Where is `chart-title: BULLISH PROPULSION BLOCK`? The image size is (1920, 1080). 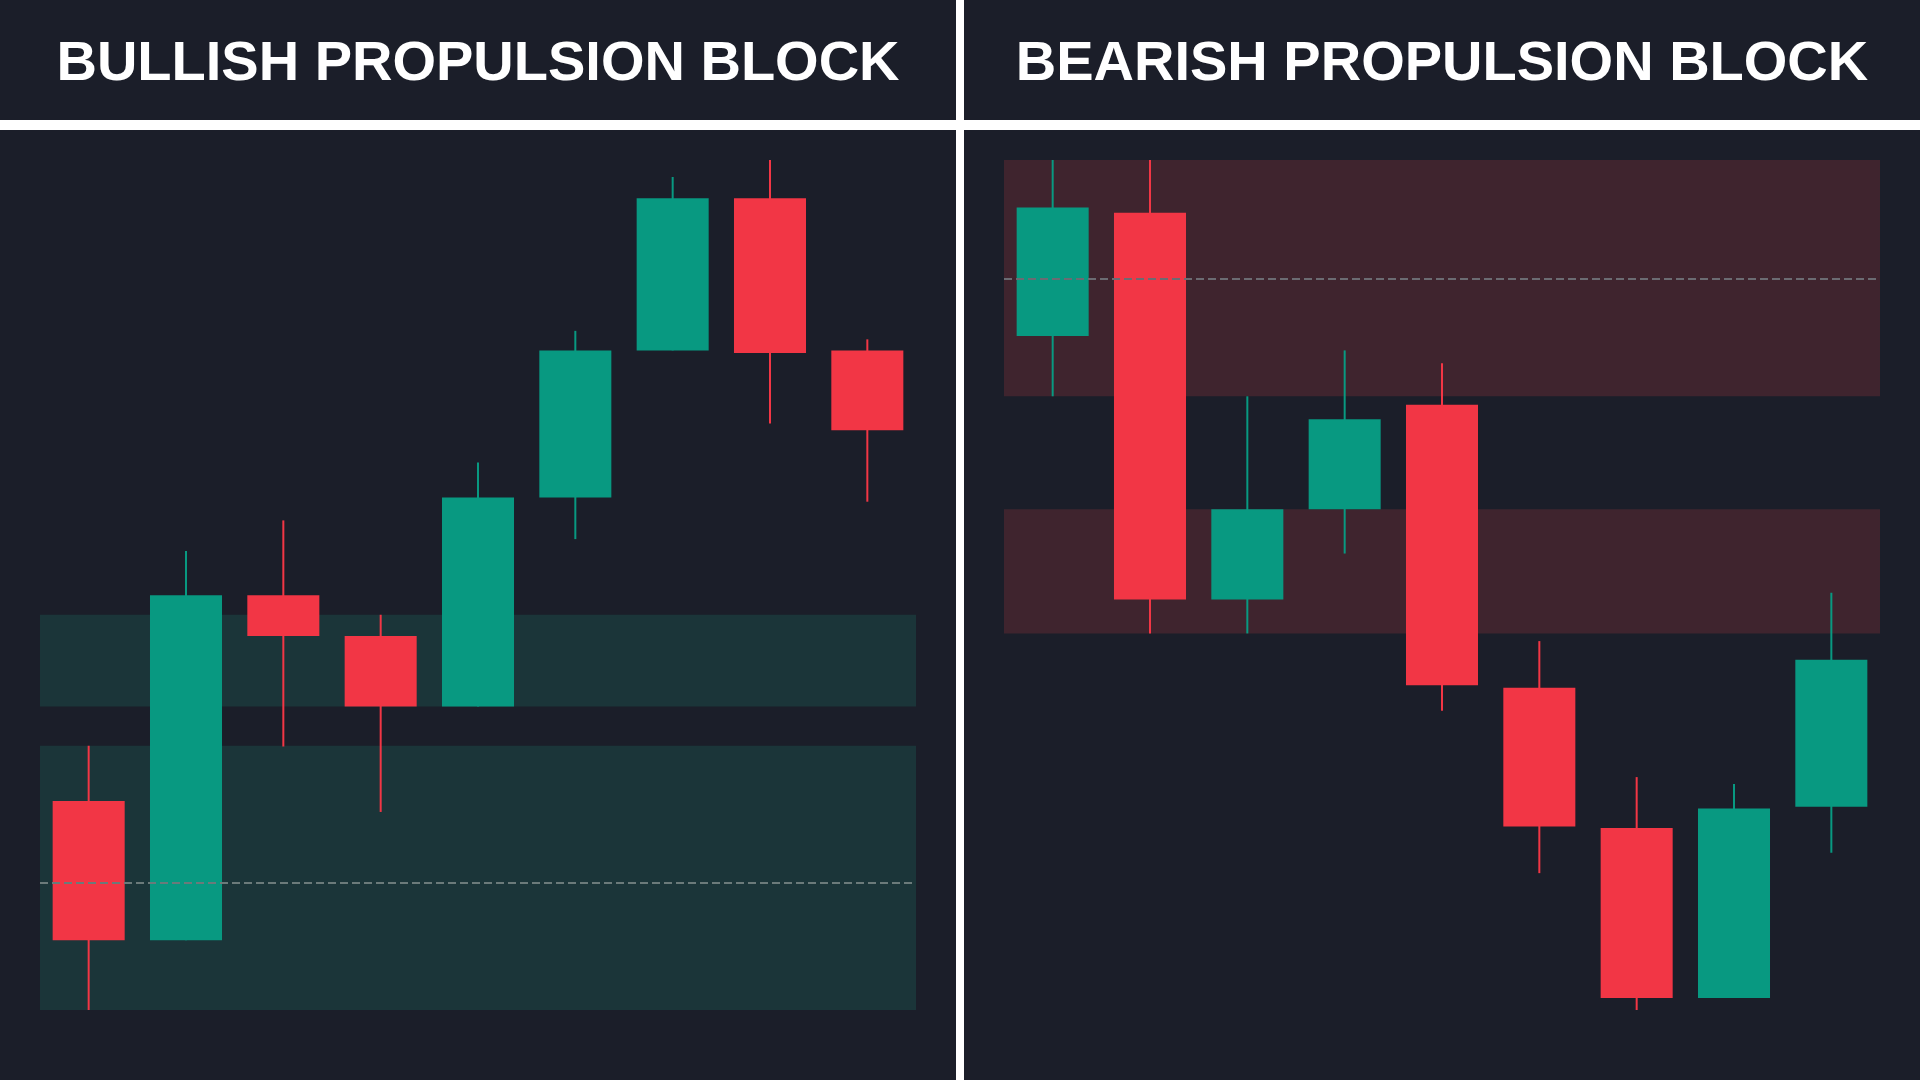 chart-title: BULLISH PROPULSION BLOCK is located at coordinates (478, 65).